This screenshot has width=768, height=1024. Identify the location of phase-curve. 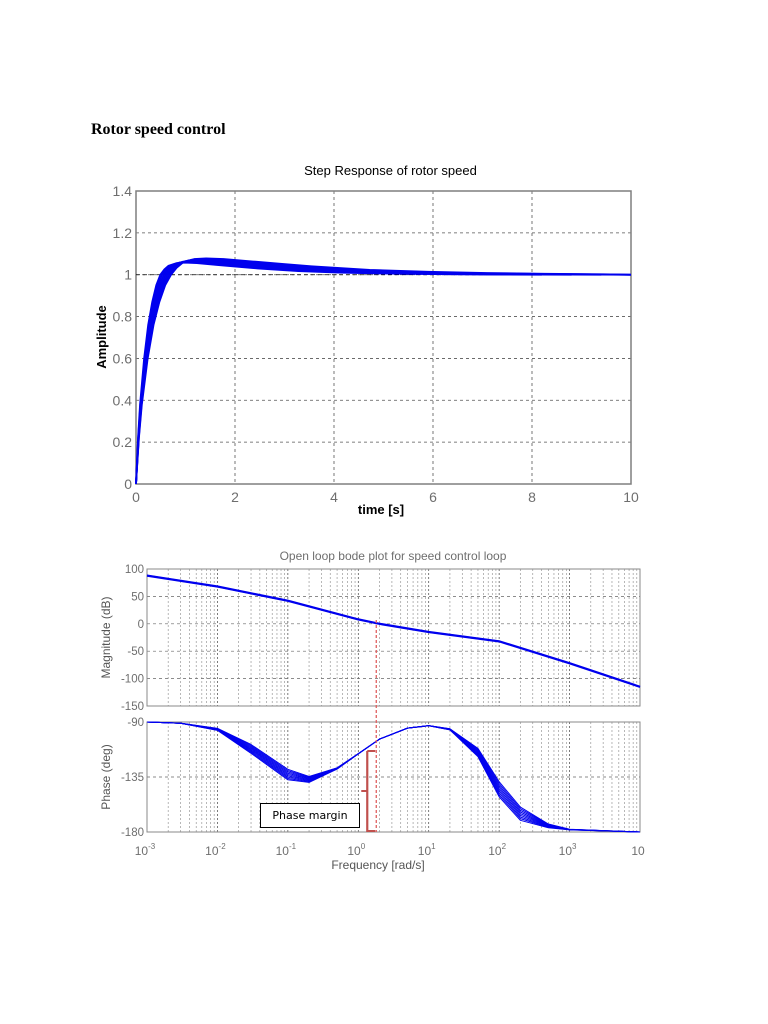
(393, 777).